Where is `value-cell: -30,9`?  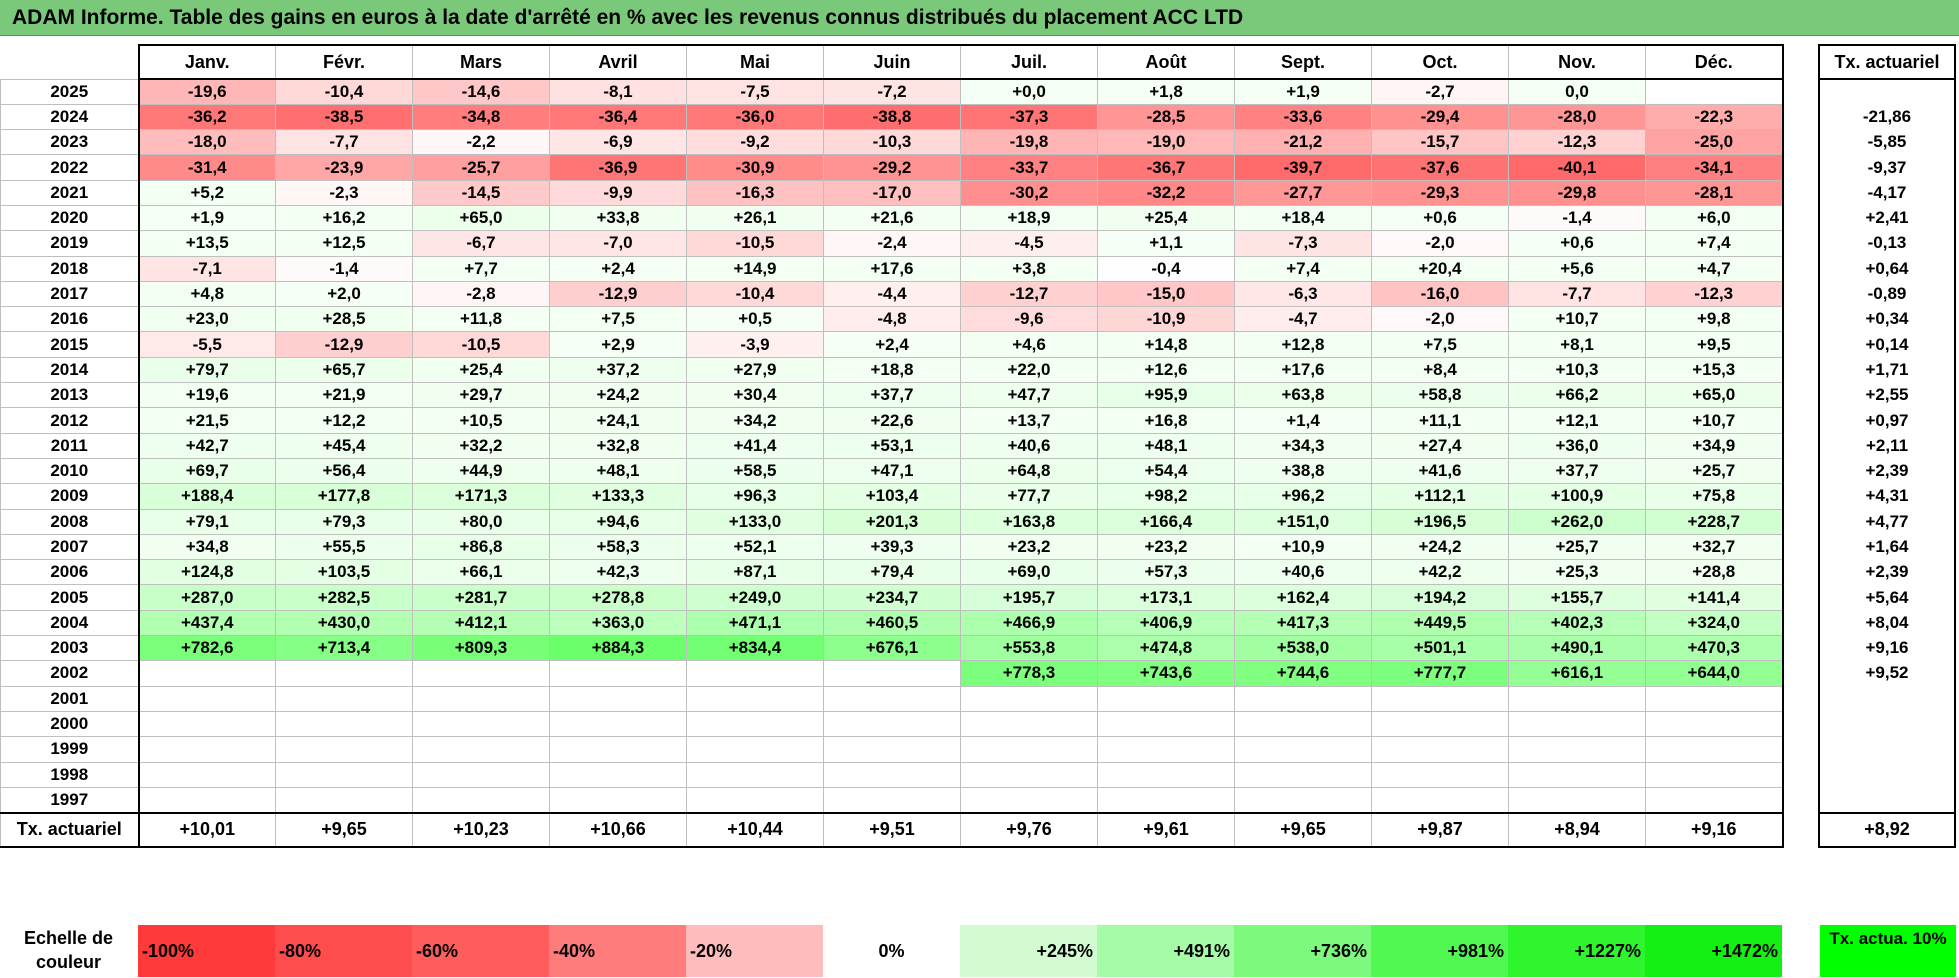
value-cell: -30,9 is located at coordinates (755, 167).